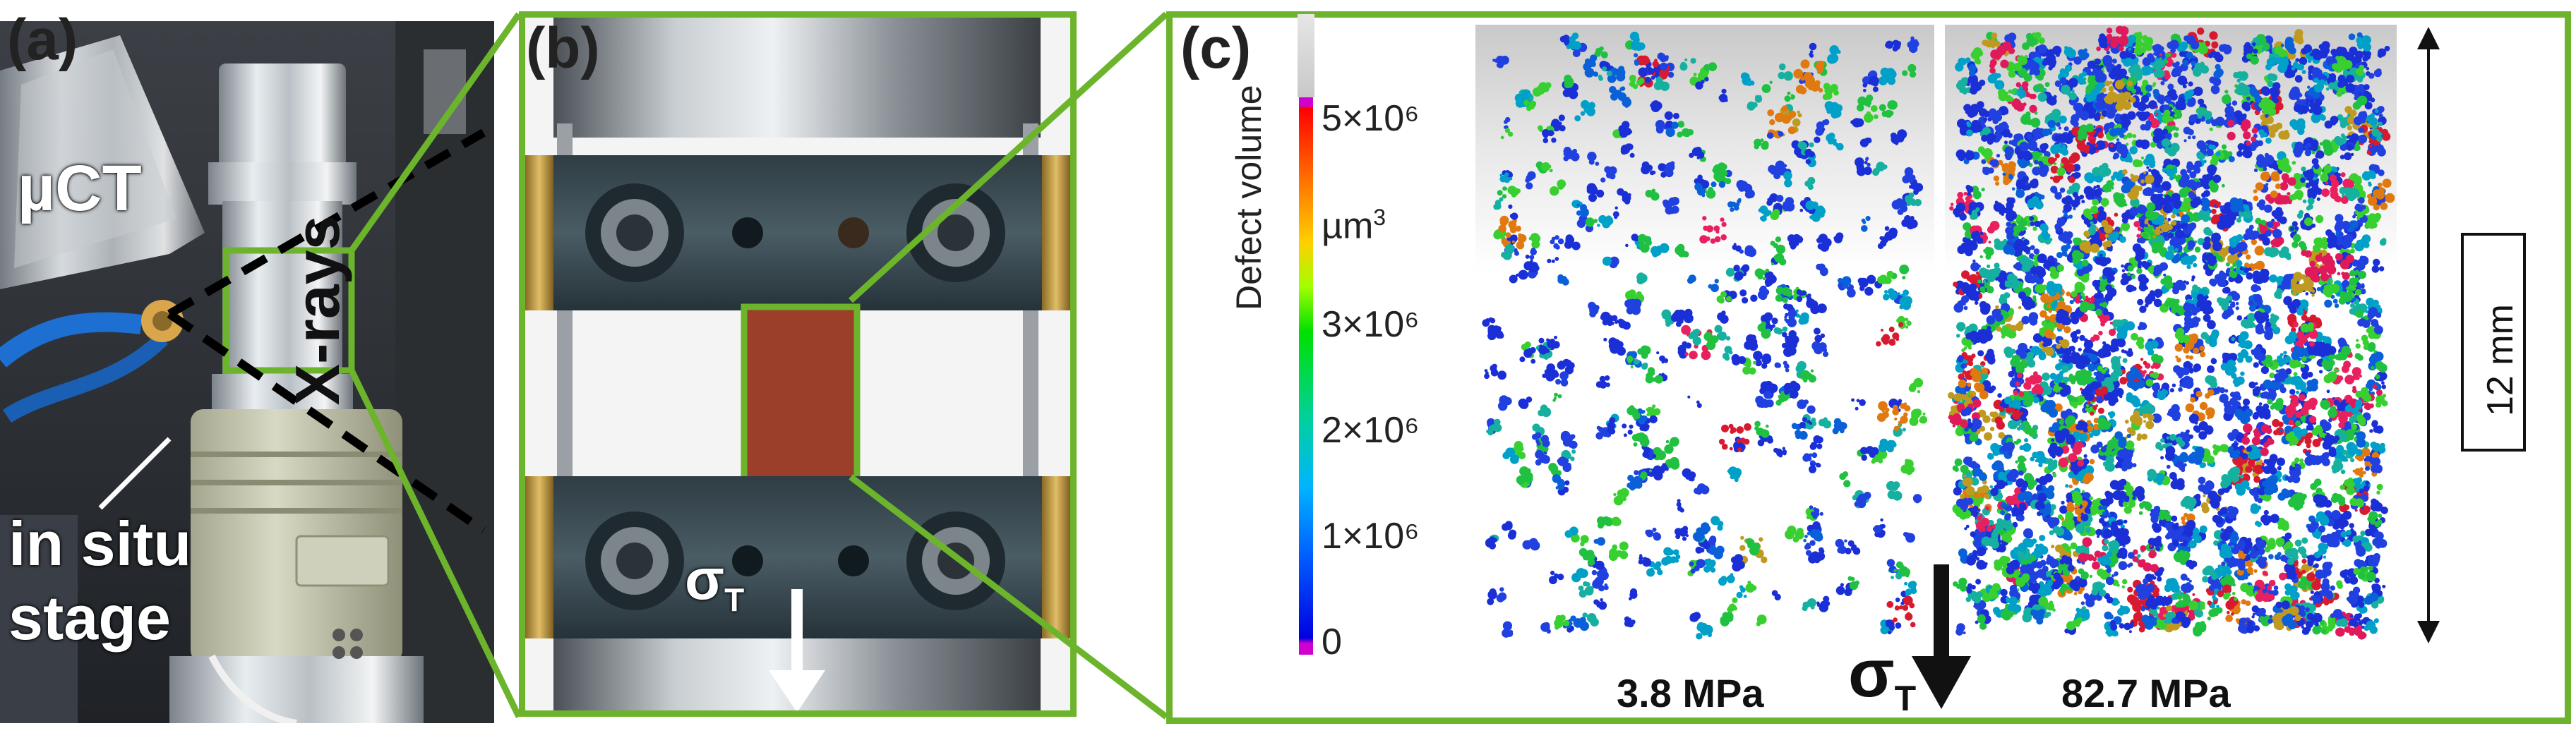  Describe the element at coordinates (435, 543) in the screenshot. I see `connector-ab-bottom` at that location.